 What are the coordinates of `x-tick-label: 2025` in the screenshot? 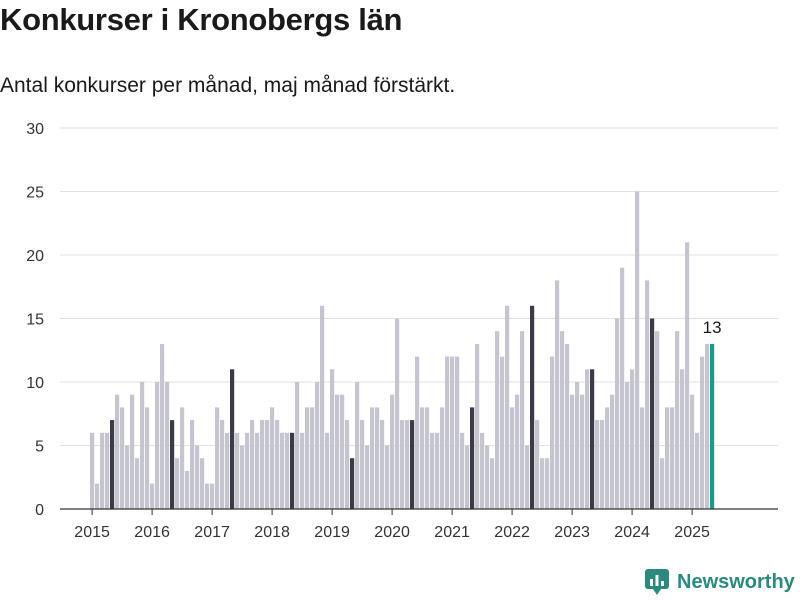 It's located at (692, 532).